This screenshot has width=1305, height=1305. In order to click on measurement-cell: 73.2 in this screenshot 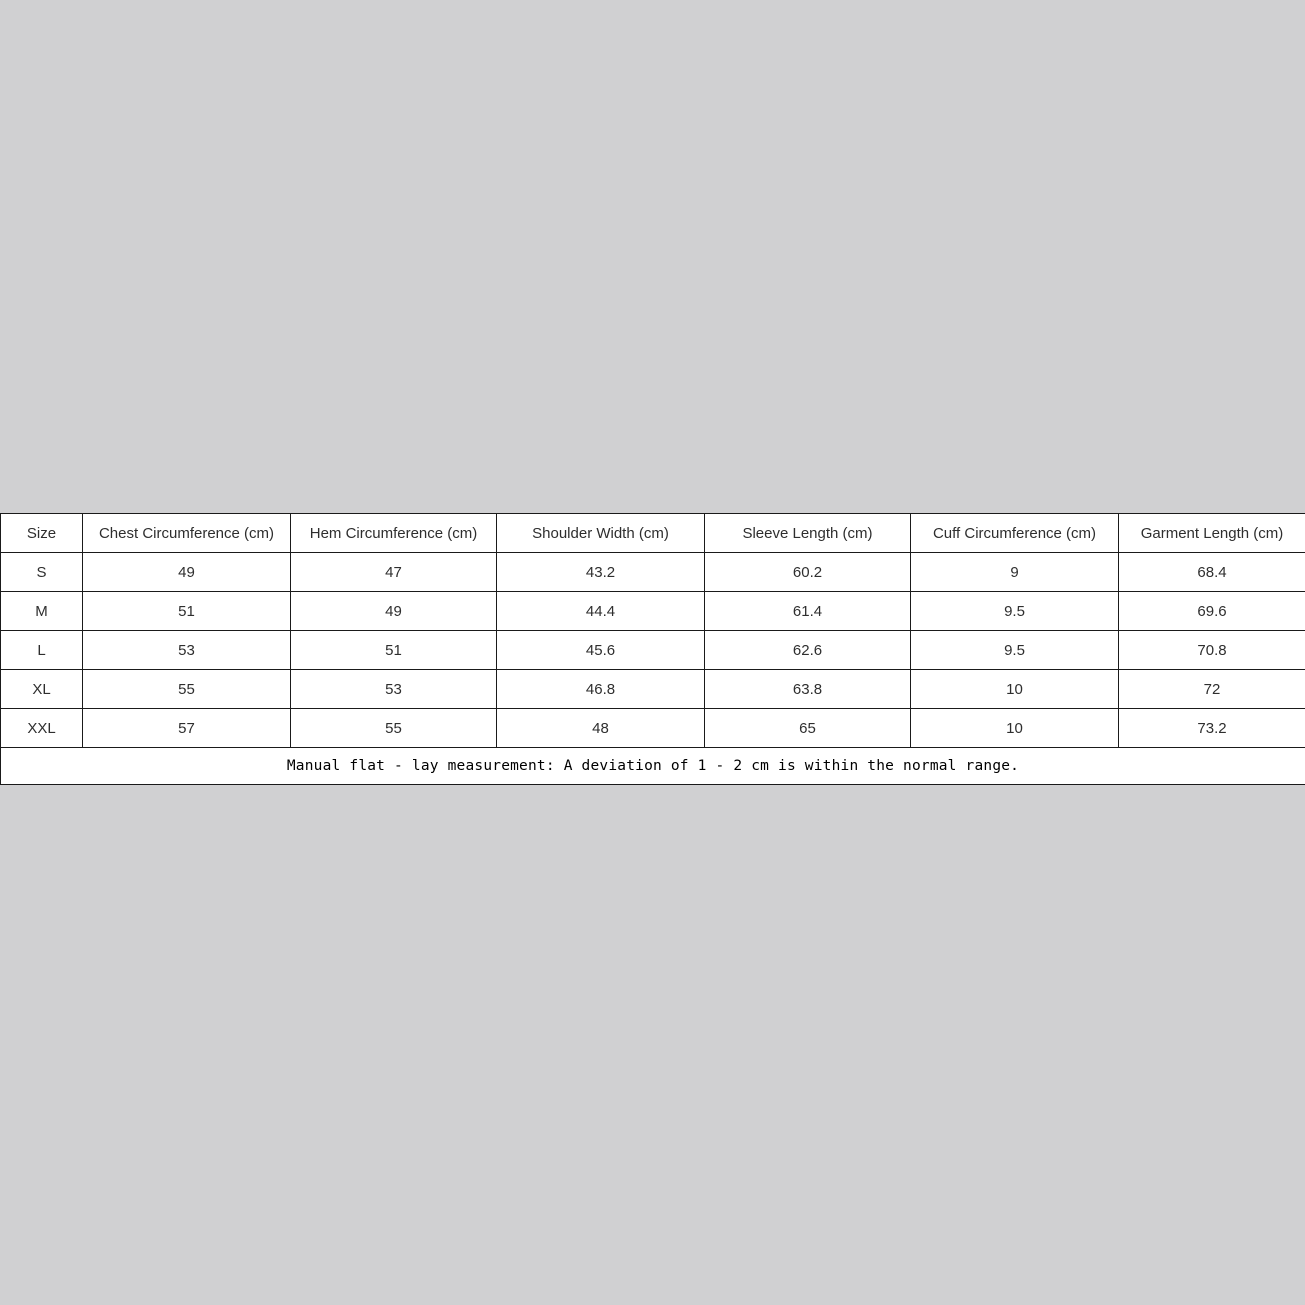, I will do `click(1211, 728)`.